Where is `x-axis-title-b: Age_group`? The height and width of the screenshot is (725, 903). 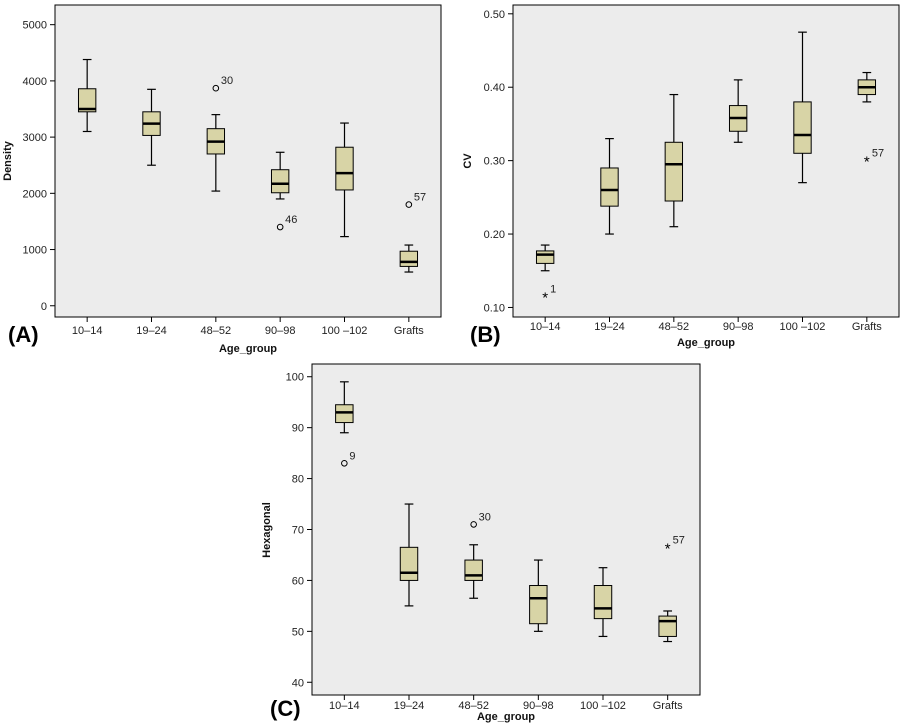
x-axis-title-b: Age_group is located at coordinates (706, 343).